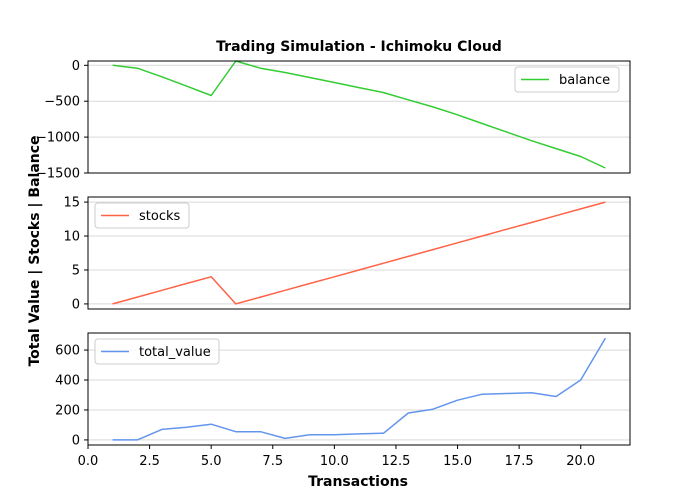 The width and height of the screenshot is (700, 500). What do you see at coordinates (358, 482) in the screenshot?
I see `x-axis-label: Transactions` at bounding box center [358, 482].